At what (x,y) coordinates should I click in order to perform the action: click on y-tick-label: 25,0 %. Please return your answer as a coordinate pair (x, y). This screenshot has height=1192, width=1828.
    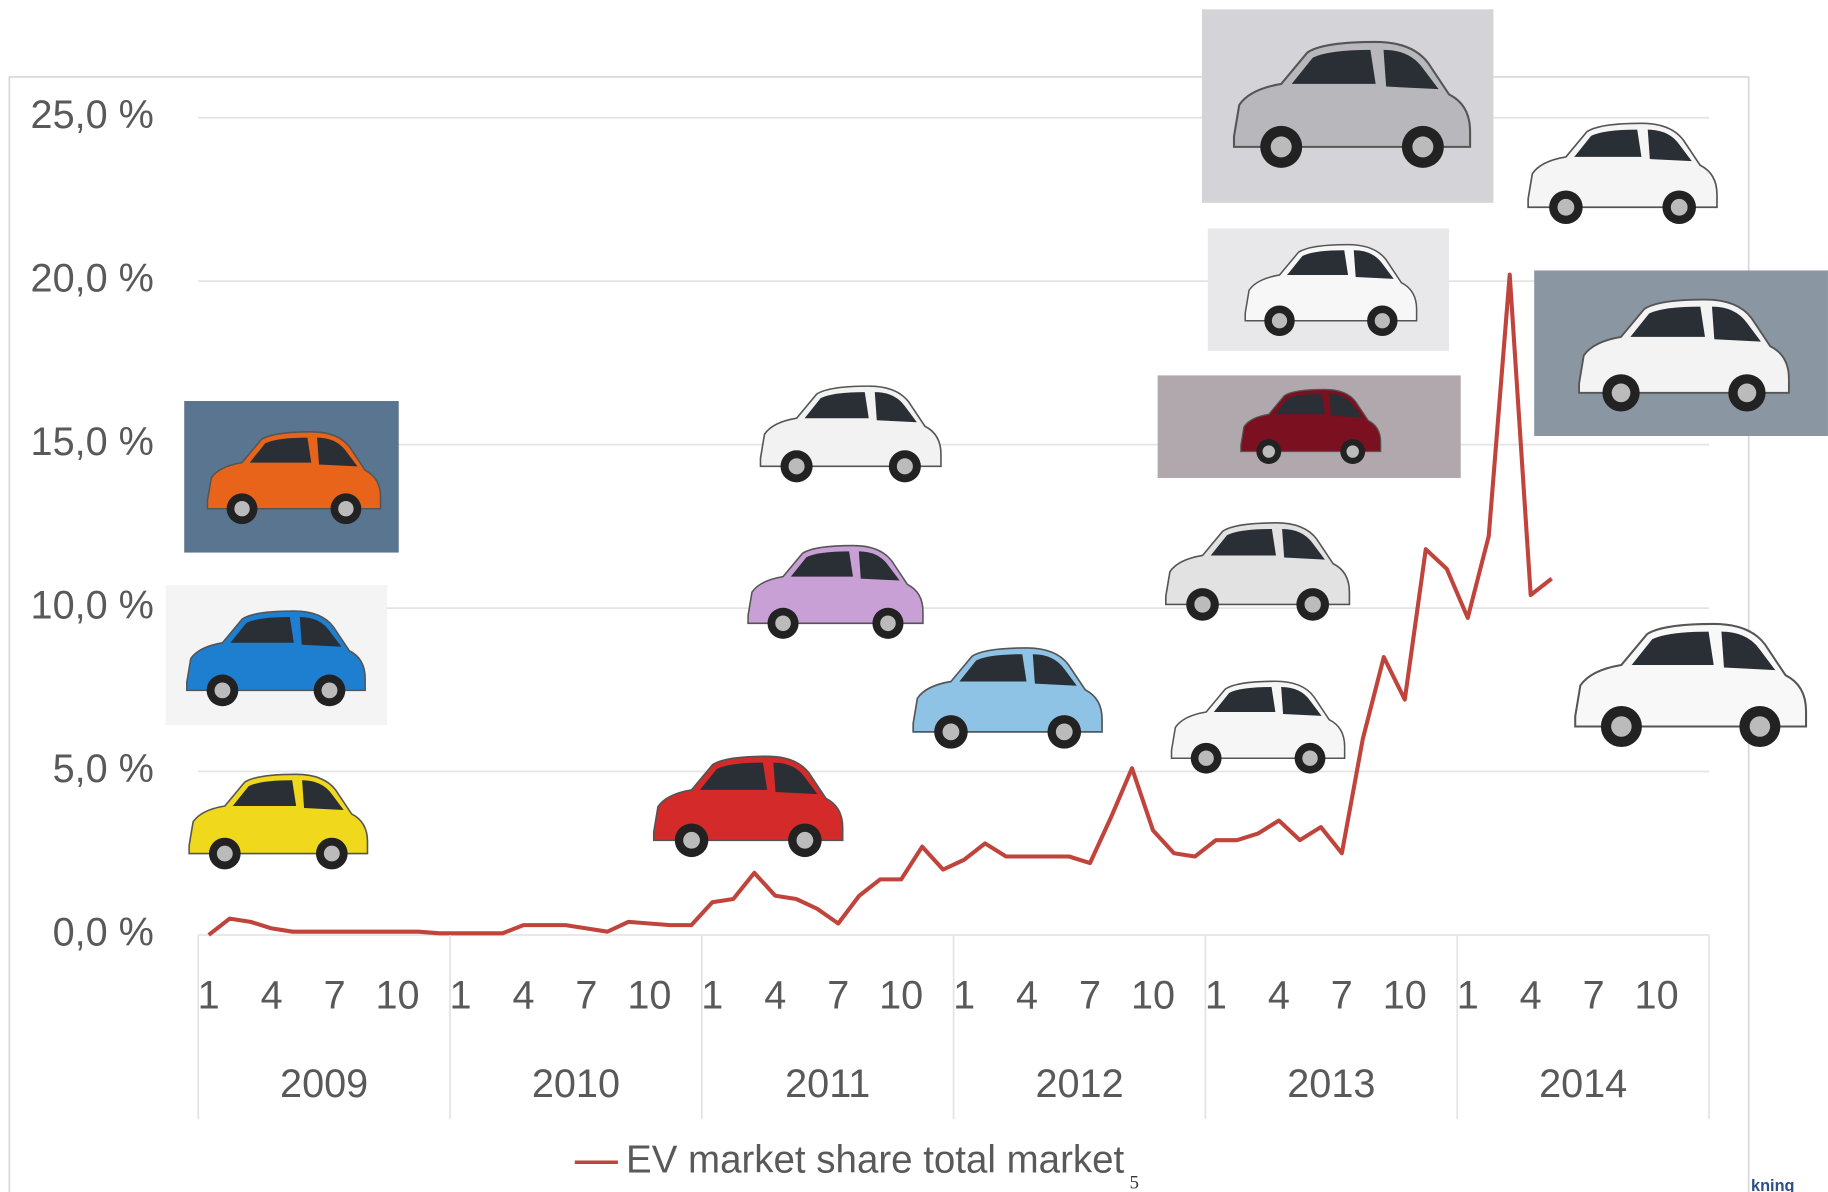
    Looking at the image, I should click on (92, 115).